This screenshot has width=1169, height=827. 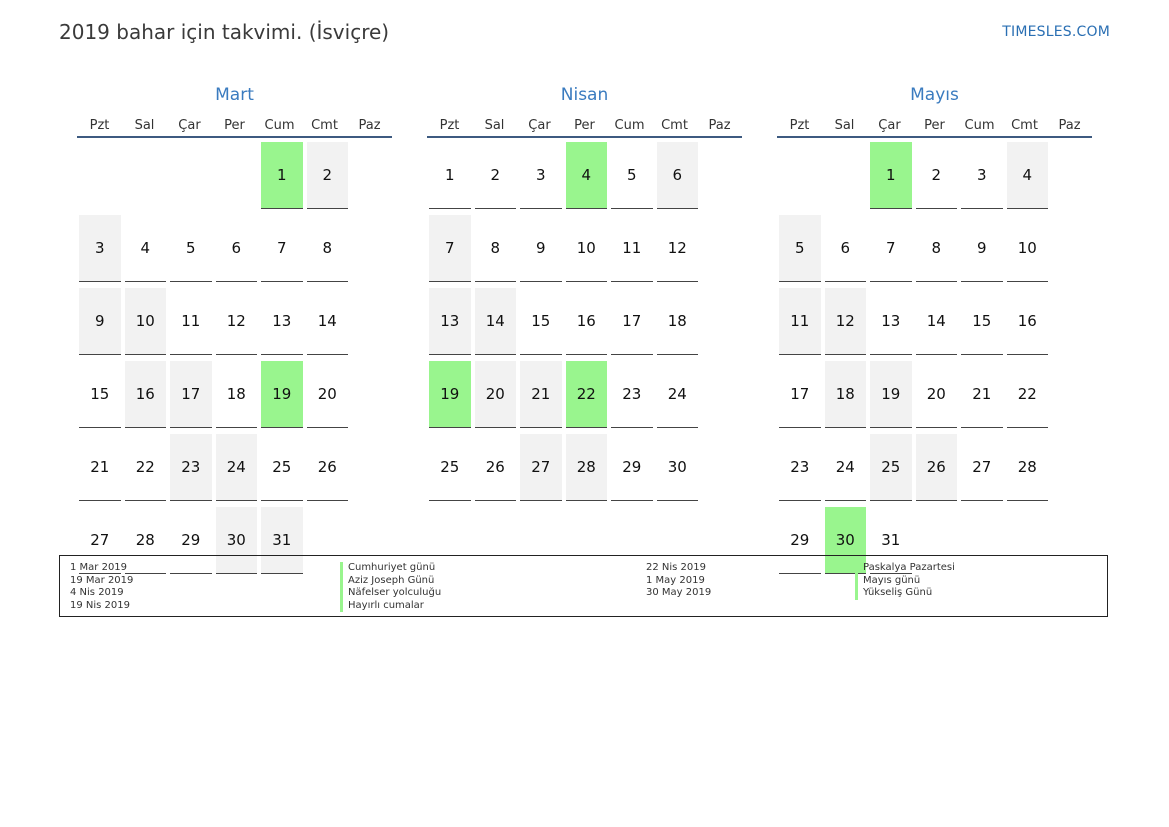 What do you see at coordinates (905, 580) in the screenshot?
I see `legend-holiday-name: Mayıs günü` at bounding box center [905, 580].